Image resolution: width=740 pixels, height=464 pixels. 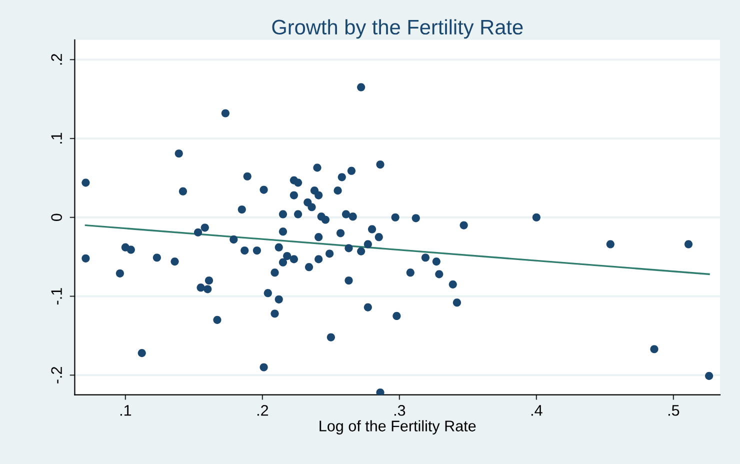 What do you see at coordinates (398, 427) in the screenshot?
I see `x-axis-title: Log of the Fertility Rate` at bounding box center [398, 427].